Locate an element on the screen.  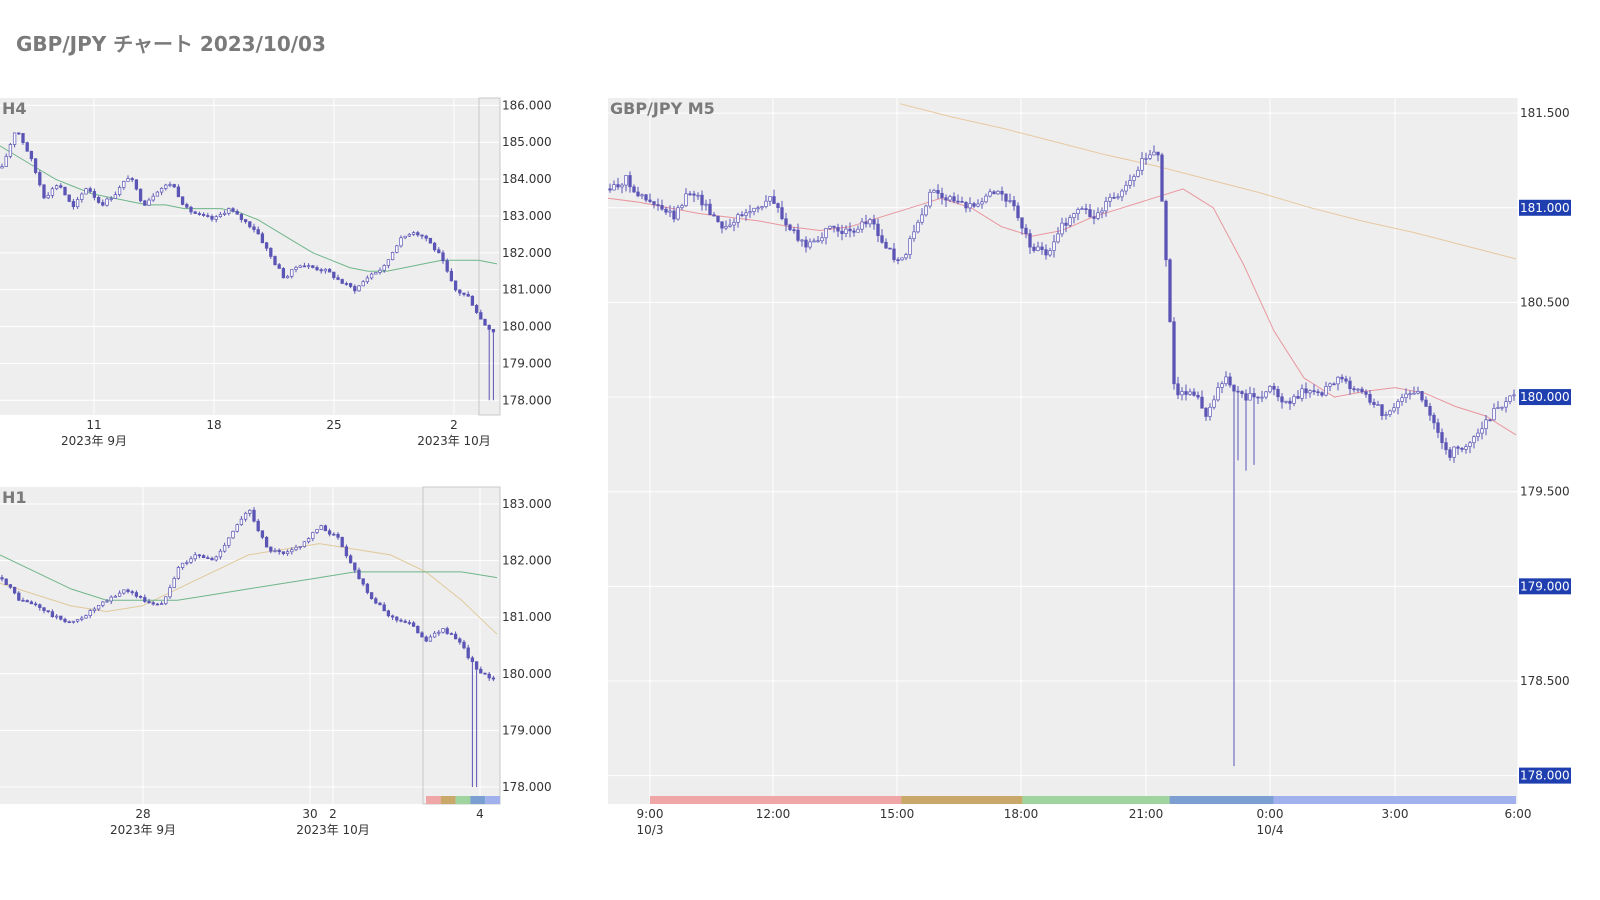
chart-title-h1: H1 is located at coordinates (14, 497).